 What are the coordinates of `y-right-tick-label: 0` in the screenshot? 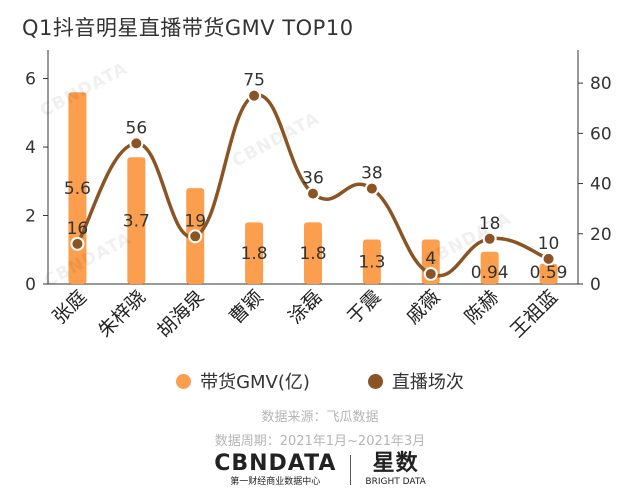 It's located at (595, 285).